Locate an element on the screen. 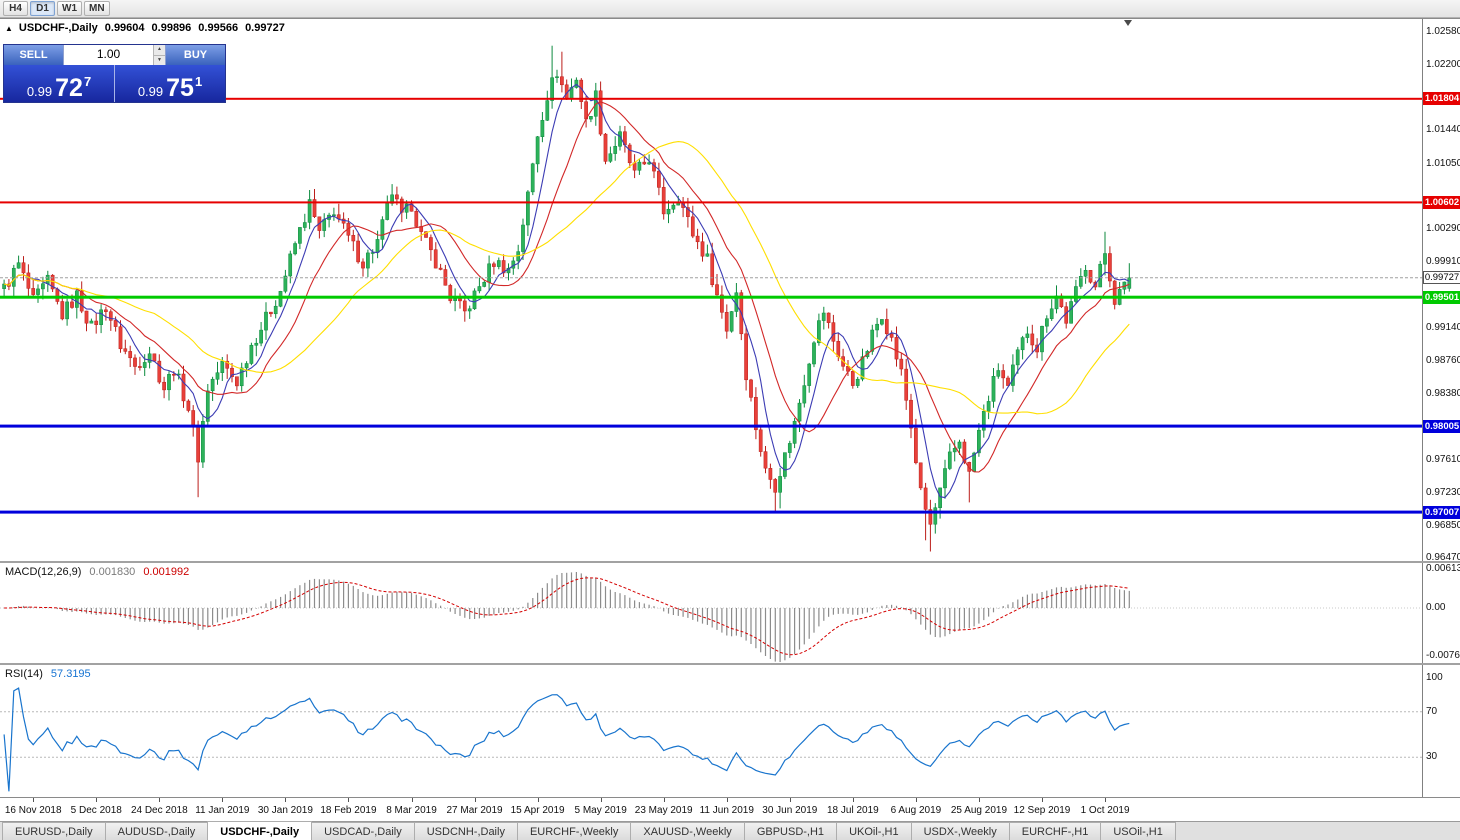 This screenshot has height=840, width=1460. date-label: 5 May 2019 is located at coordinates (600, 810).